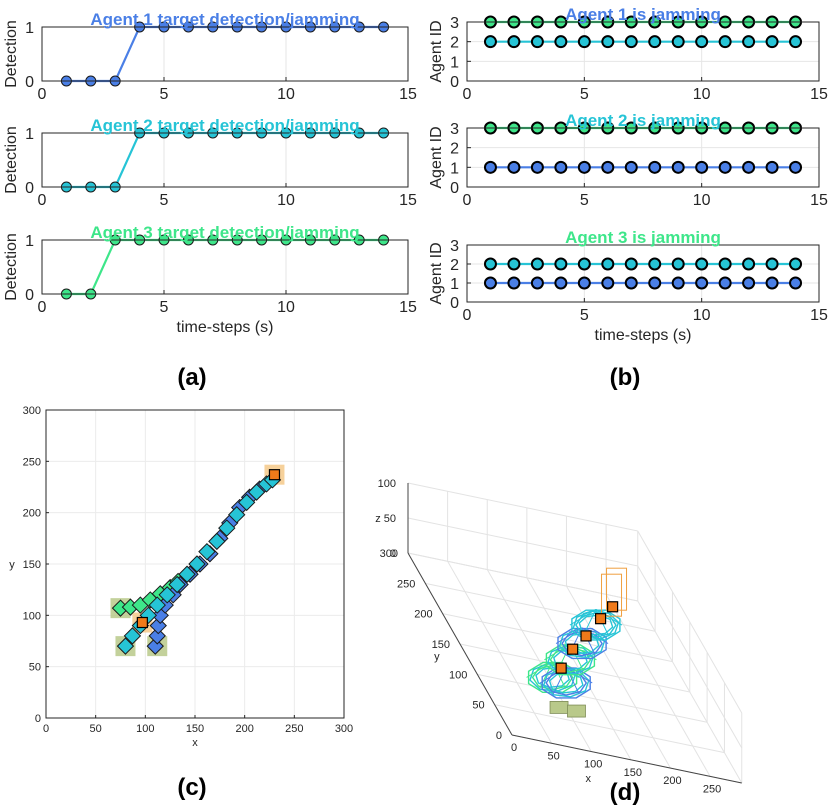  Describe the element at coordinates (224, 232) in the screenshot. I see `subplot-title: Agent 3 target detection/jamming` at that location.